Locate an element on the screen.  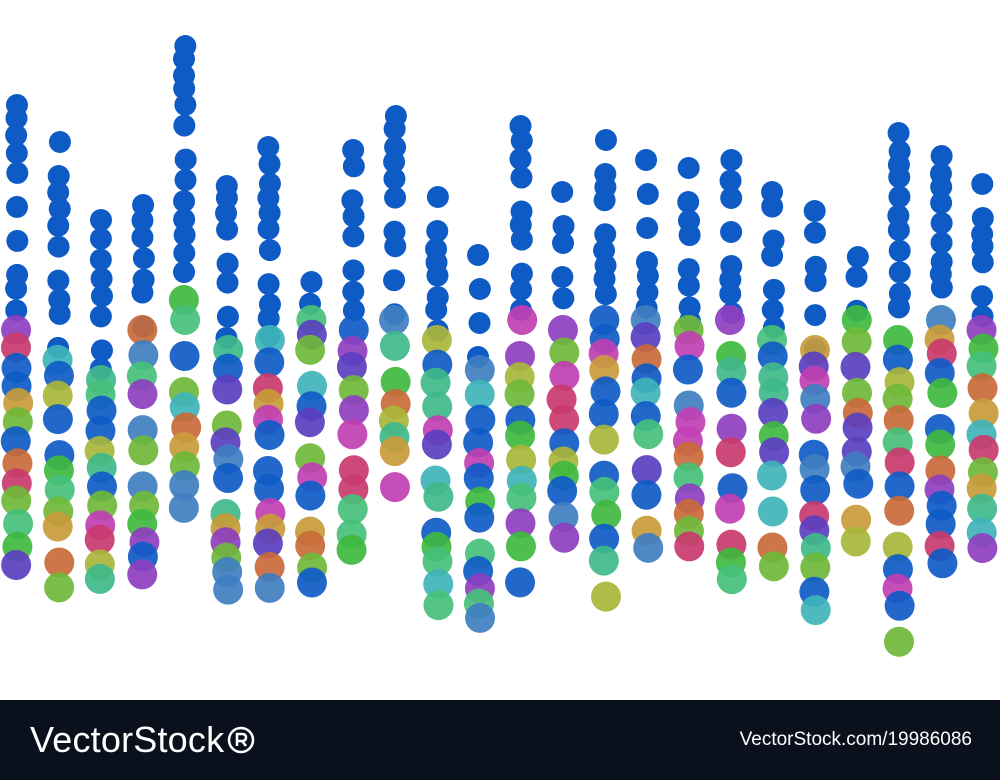
image-id-label: VectorStock.com/19986086 is located at coordinates (855, 739).